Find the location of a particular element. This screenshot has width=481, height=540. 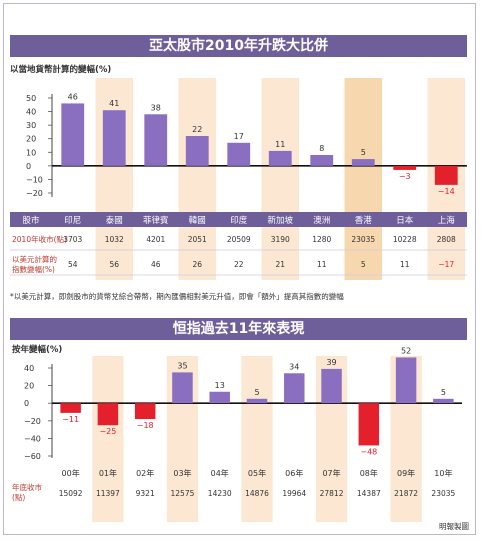

data-label: 39 is located at coordinates (331, 362).